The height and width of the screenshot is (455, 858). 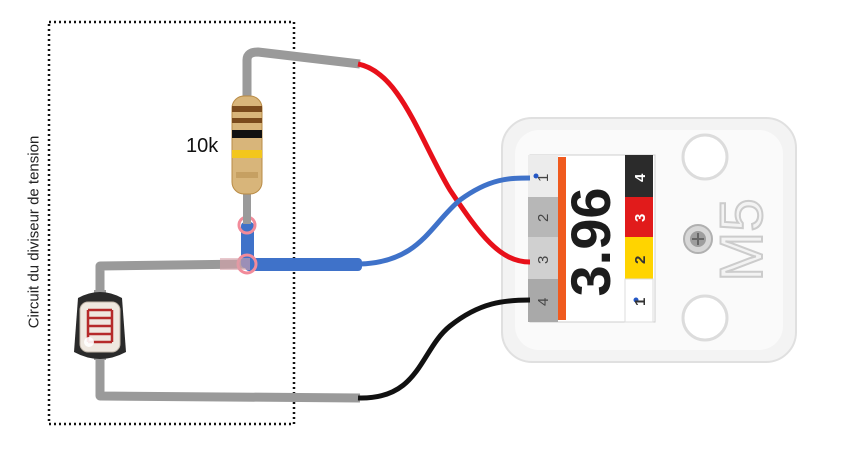 What do you see at coordinates (640, 260) in the screenshot?
I see `right-pin-2: 2` at bounding box center [640, 260].